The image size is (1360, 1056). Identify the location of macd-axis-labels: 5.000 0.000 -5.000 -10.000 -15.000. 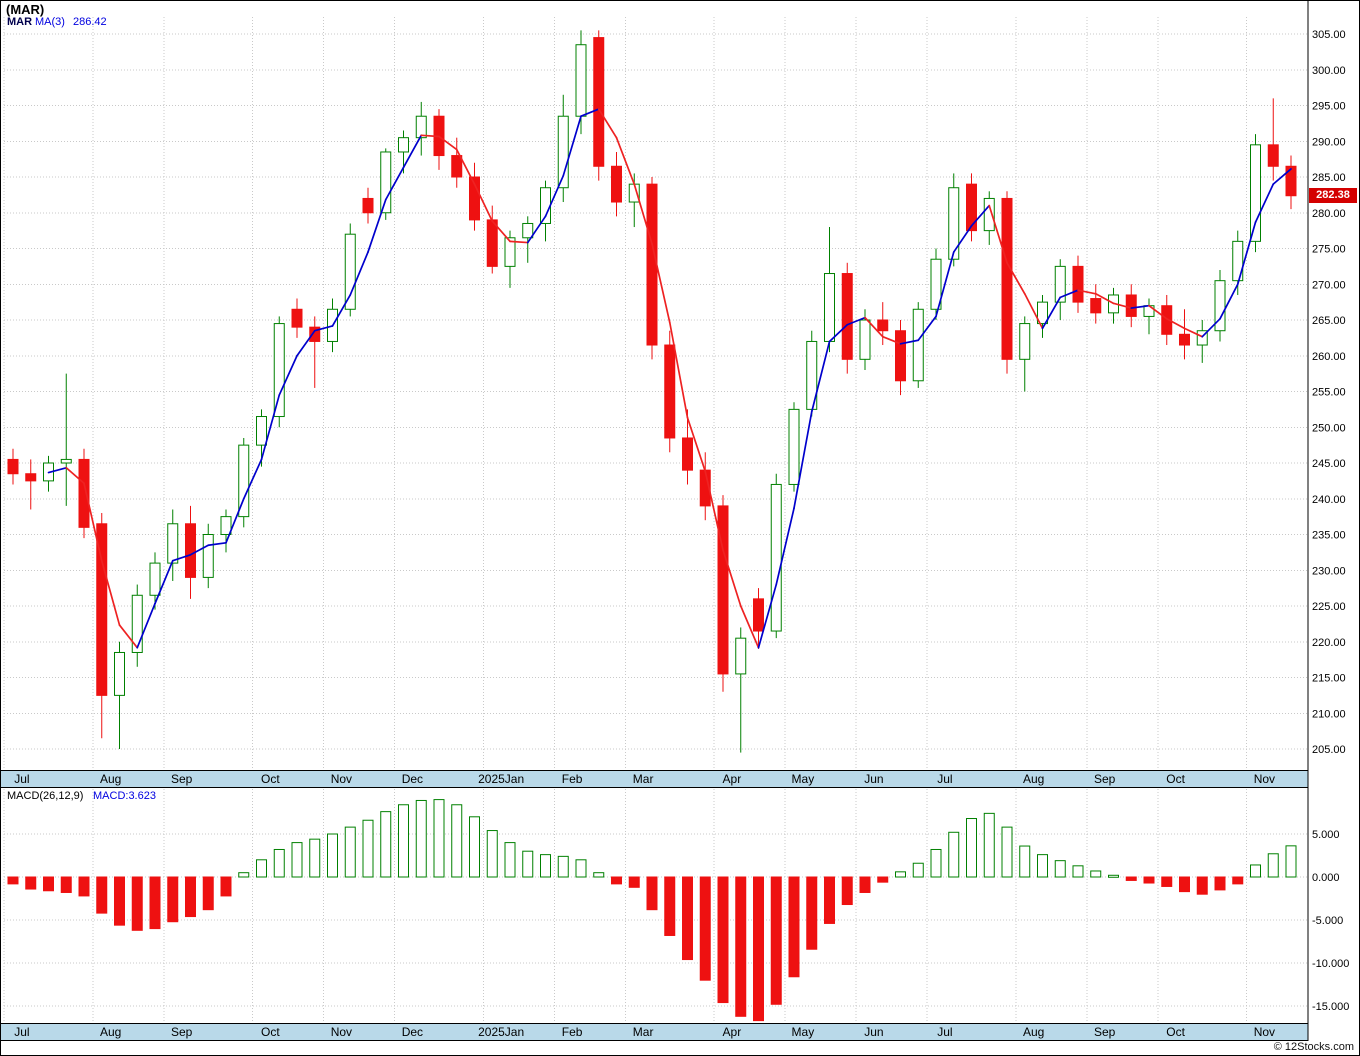
(1330, 921).